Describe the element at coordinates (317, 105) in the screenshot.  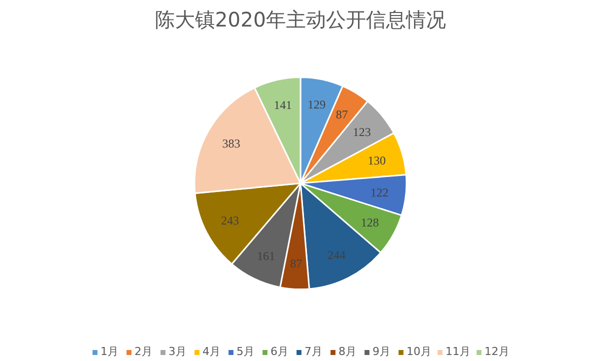
I see `data-label: 129` at that location.